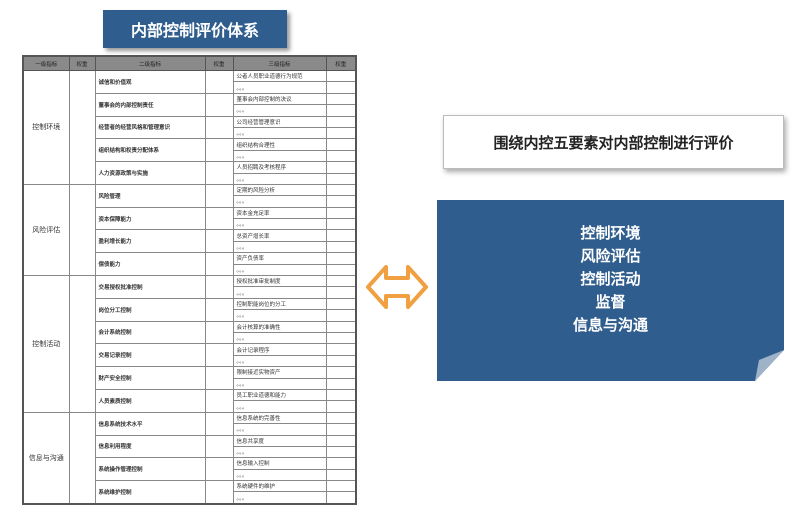  I want to click on table-row: 控制活动 交易授权批准控制 授权批准审批制度, so click(189, 344).